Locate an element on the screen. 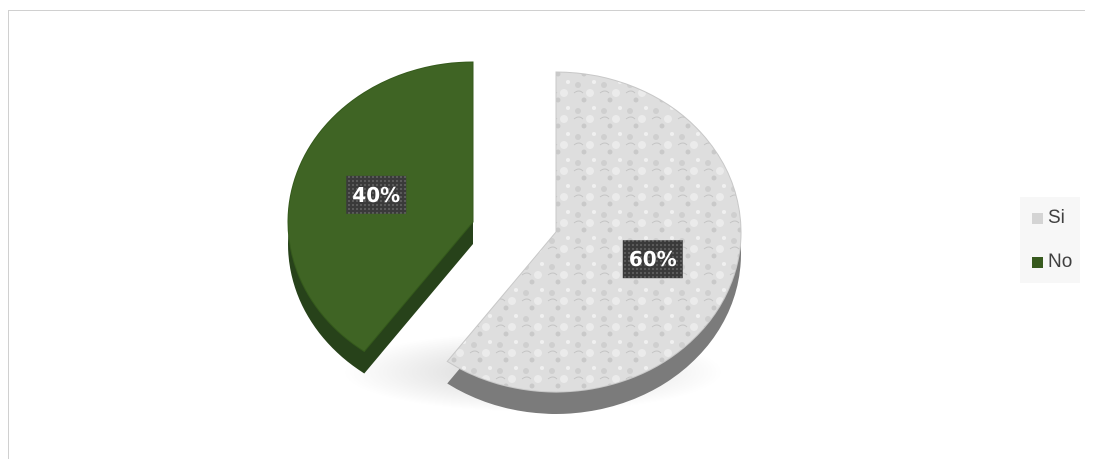  legend-label-no: No is located at coordinates (1060, 261).